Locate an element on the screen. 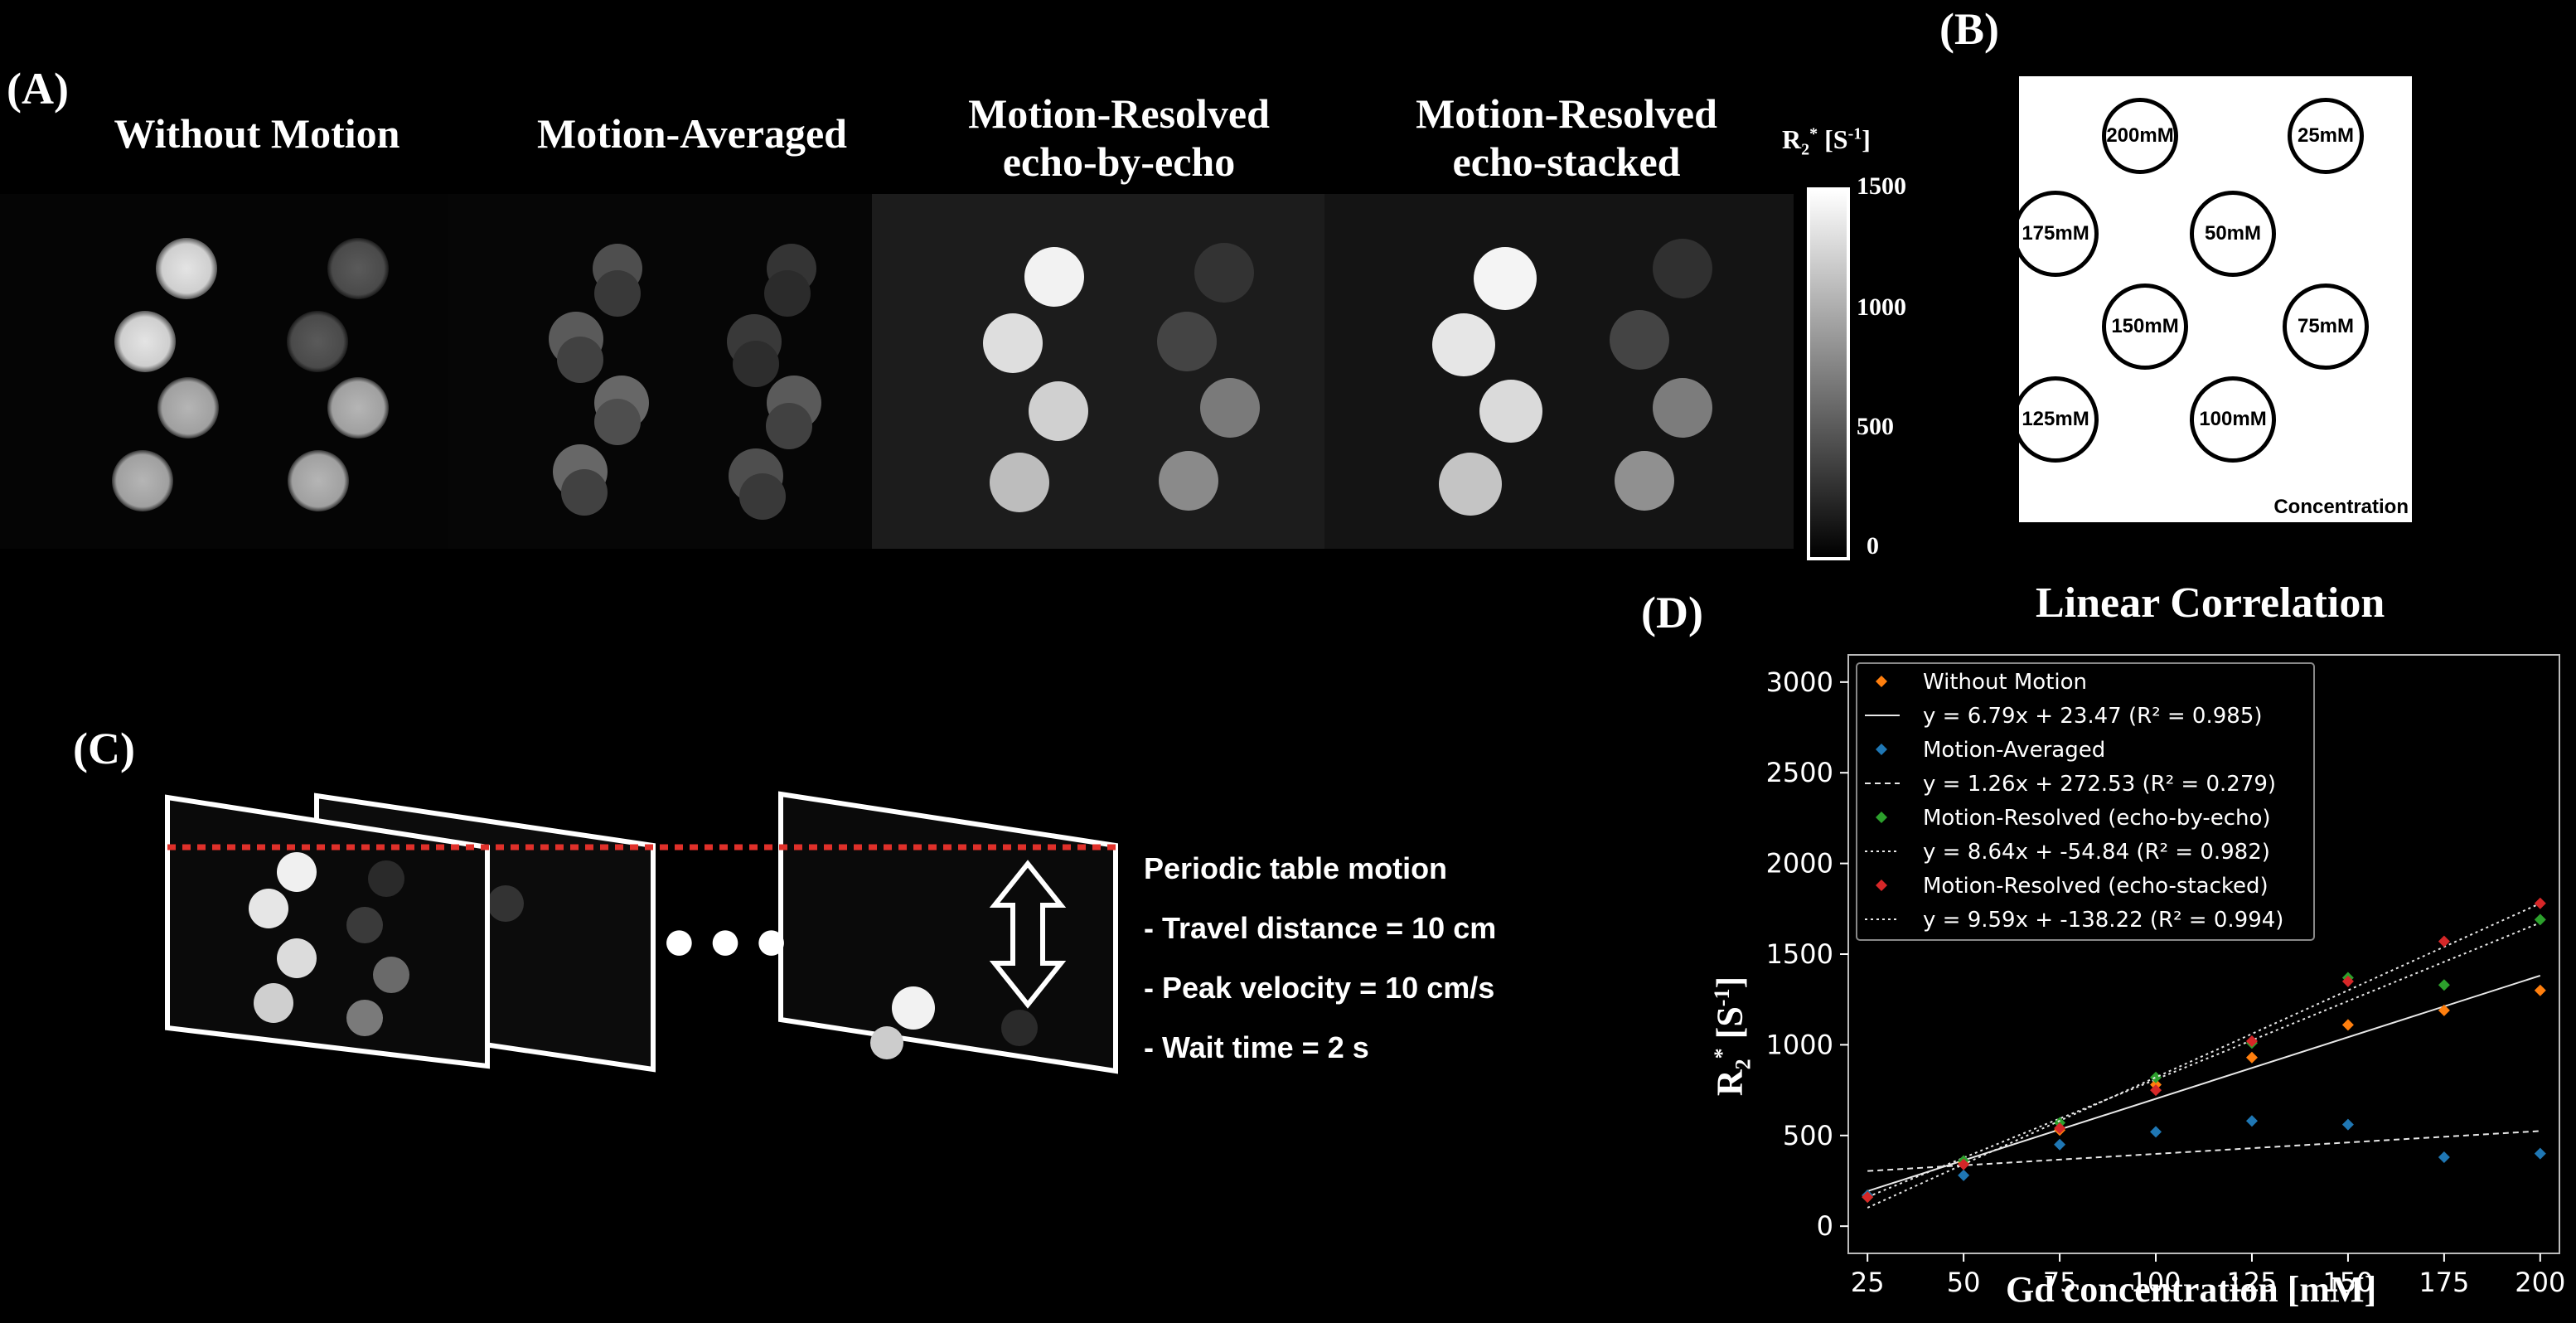 This screenshot has width=2576, height=1323. x-tick-label: 100 is located at coordinates (2155, 1282).